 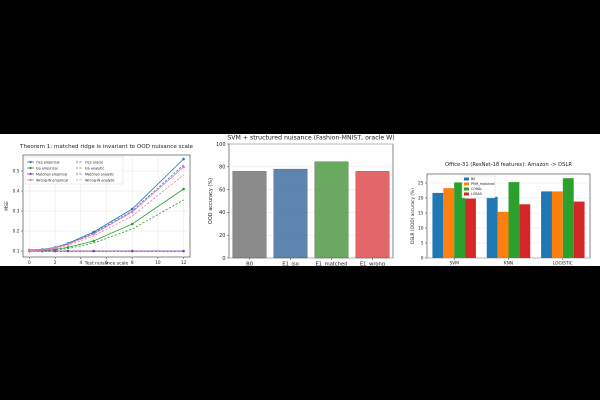 What do you see at coordinates (413, 216) in the screenshot?
I see `chart3-ylabel: DSLR (OOD) accuracy (%)` at bounding box center [413, 216].